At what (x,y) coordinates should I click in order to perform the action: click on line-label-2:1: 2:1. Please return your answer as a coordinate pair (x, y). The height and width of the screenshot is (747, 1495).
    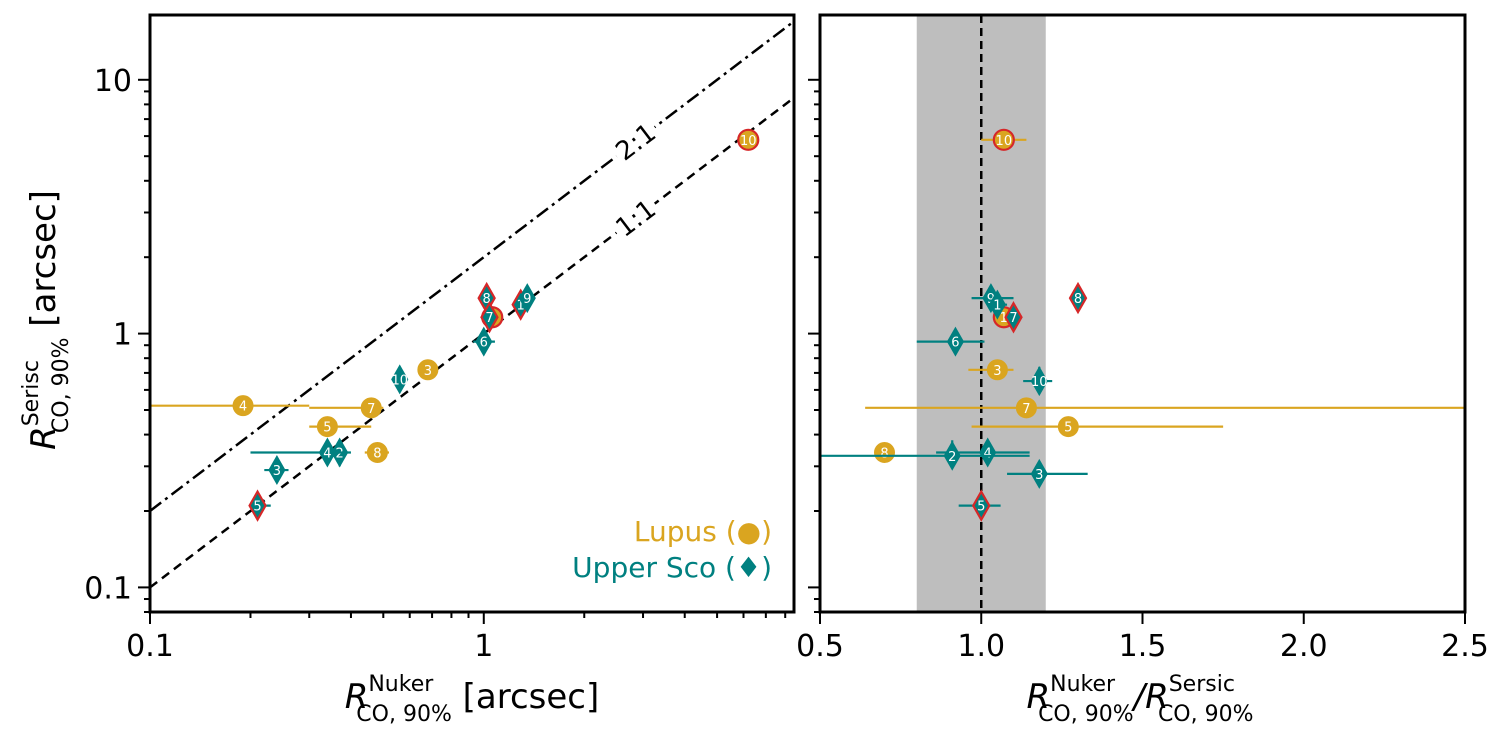
    Looking at the image, I should click on (635, 142).